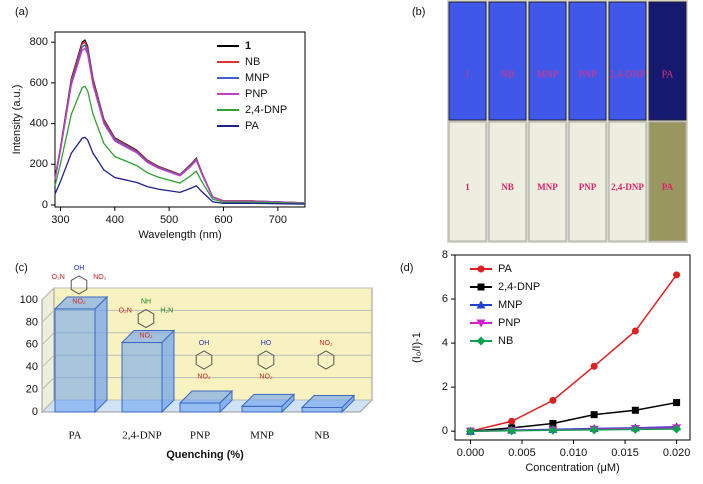  Describe the element at coordinates (146, 302) in the screenshot. I see `structure-label: NH` at that location.